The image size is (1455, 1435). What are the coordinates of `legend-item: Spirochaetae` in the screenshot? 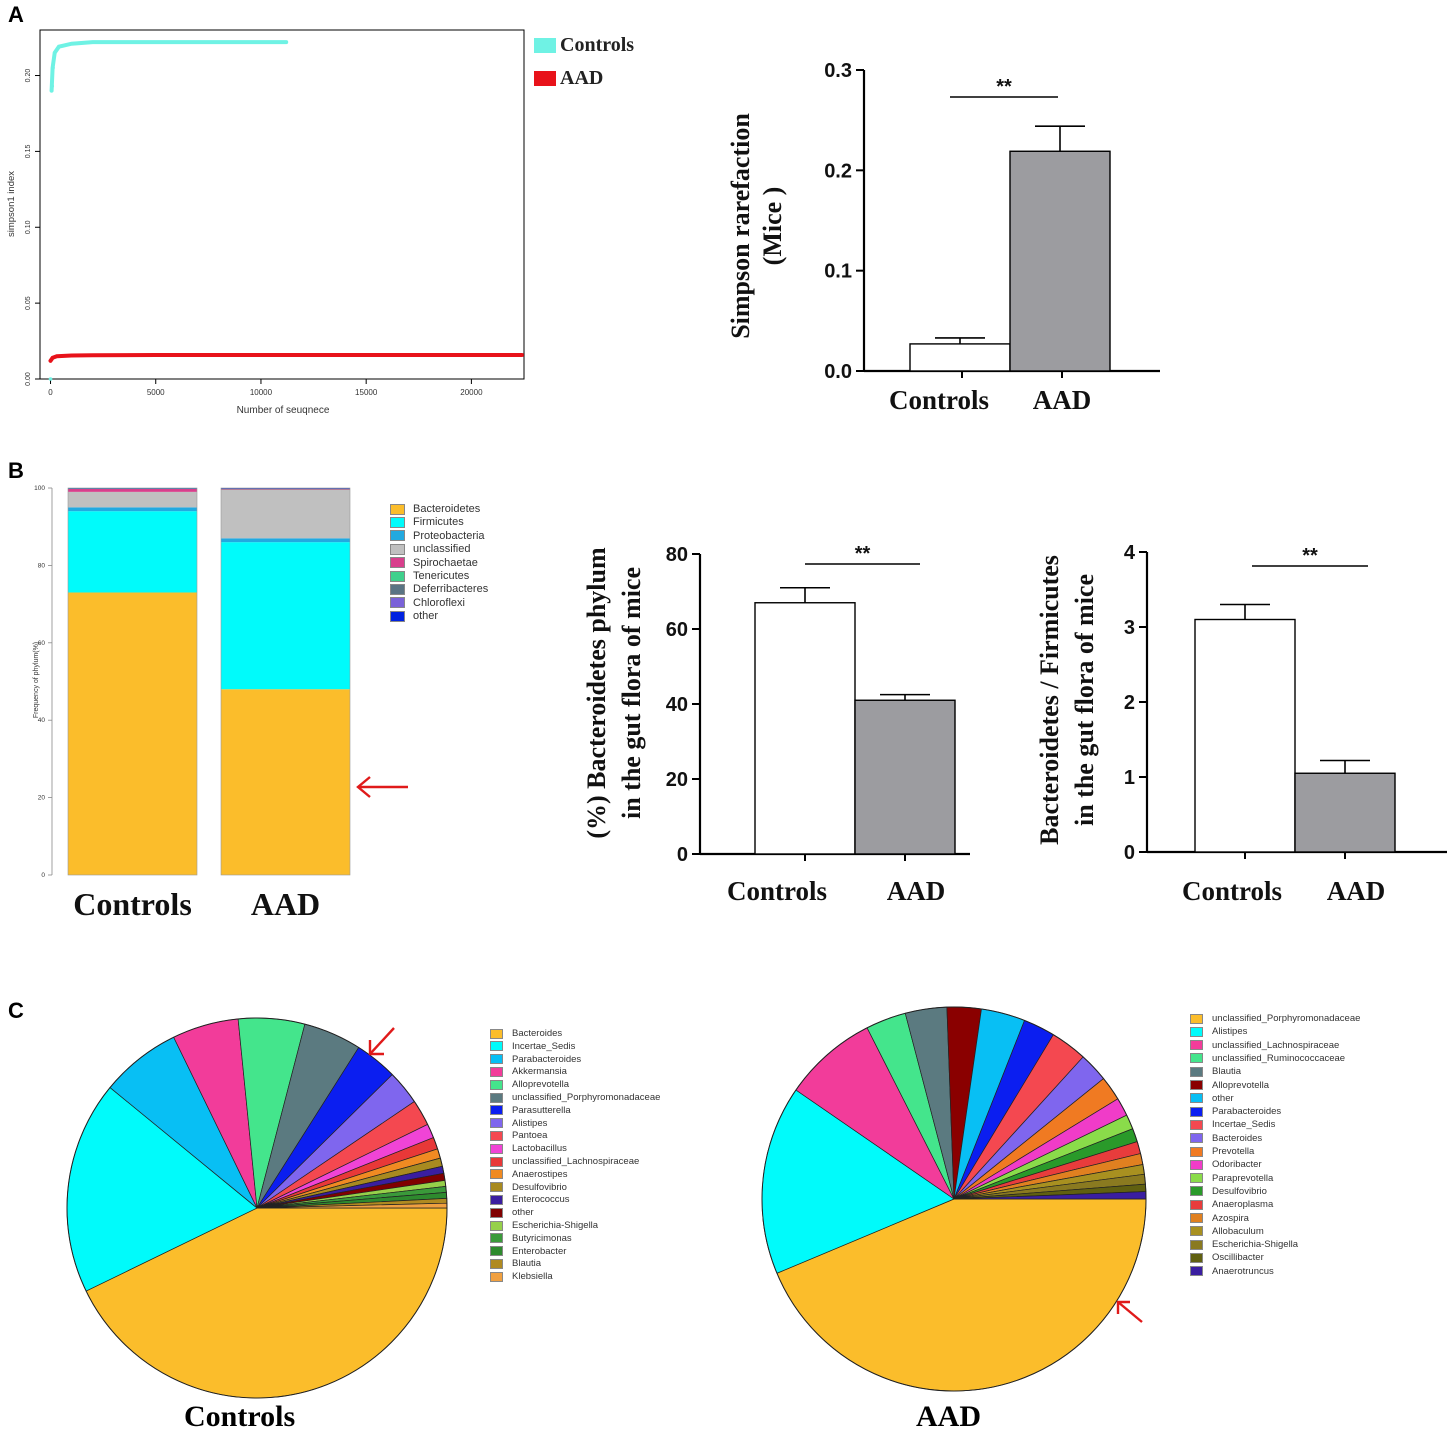 It's located at (434, 563).